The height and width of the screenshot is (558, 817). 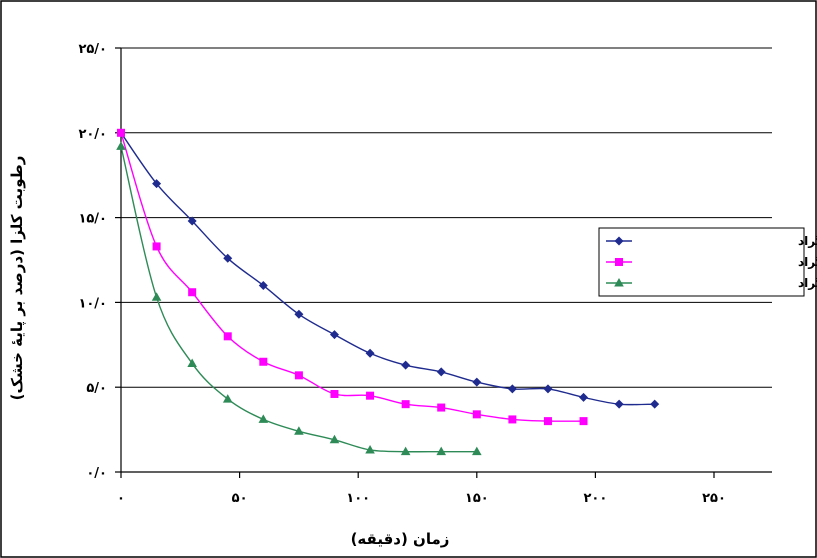 I want to click on x-tick-label-5: ۲۵۰, so click(x=714, y=498).